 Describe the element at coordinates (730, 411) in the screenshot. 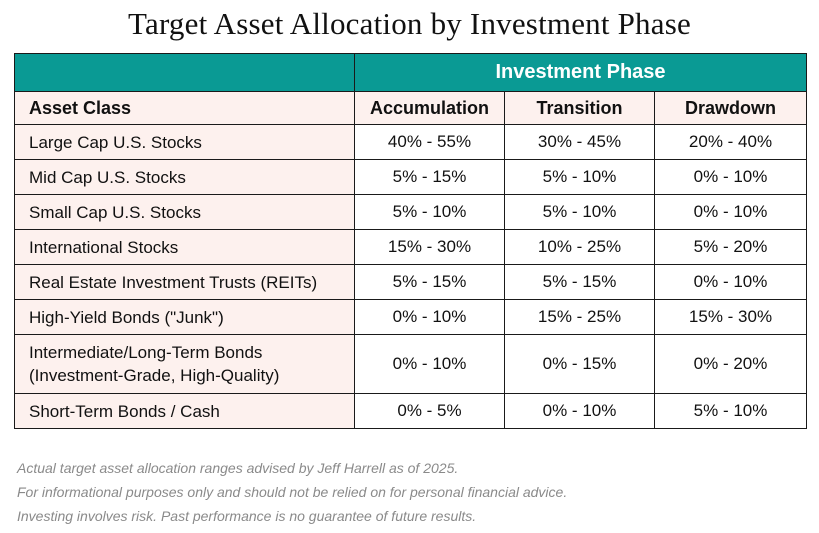

I see `drawdown-value: 5% - 10%` at that location.